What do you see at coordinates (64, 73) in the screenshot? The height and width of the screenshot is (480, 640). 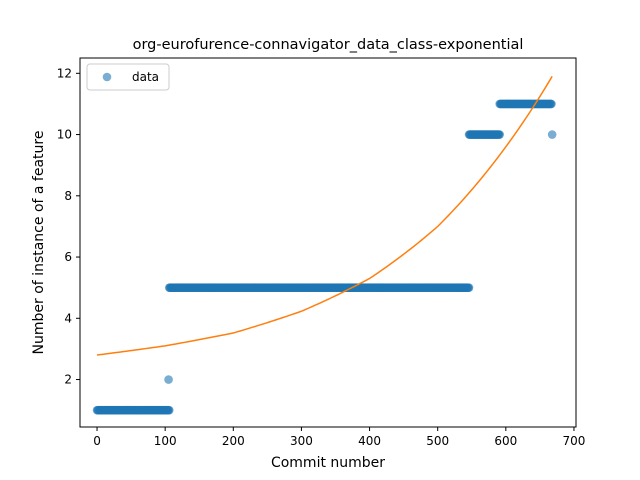 I see `y-tick-label: 12` at bounding box center [64, 73].